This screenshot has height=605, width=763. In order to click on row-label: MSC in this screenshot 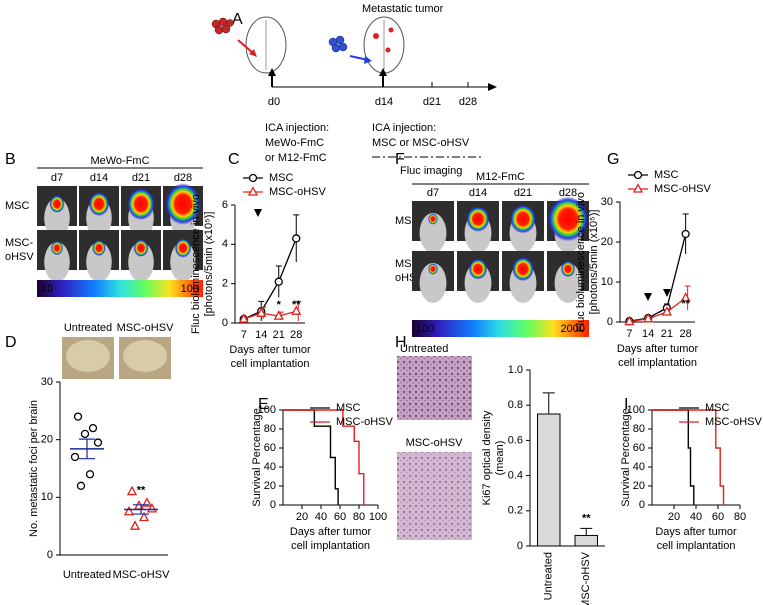, I will do `click(17, 206)`.